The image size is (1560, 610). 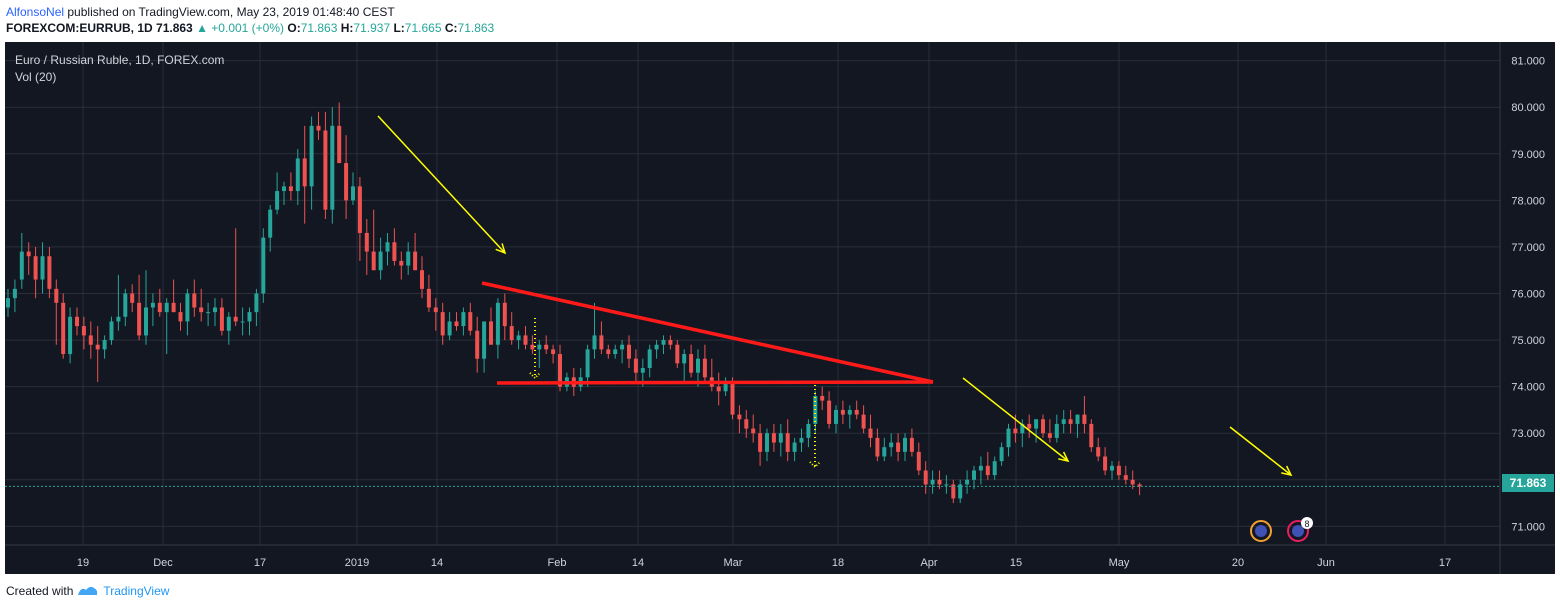 I want to click on open-label: O:, so click(x=294, y=28).